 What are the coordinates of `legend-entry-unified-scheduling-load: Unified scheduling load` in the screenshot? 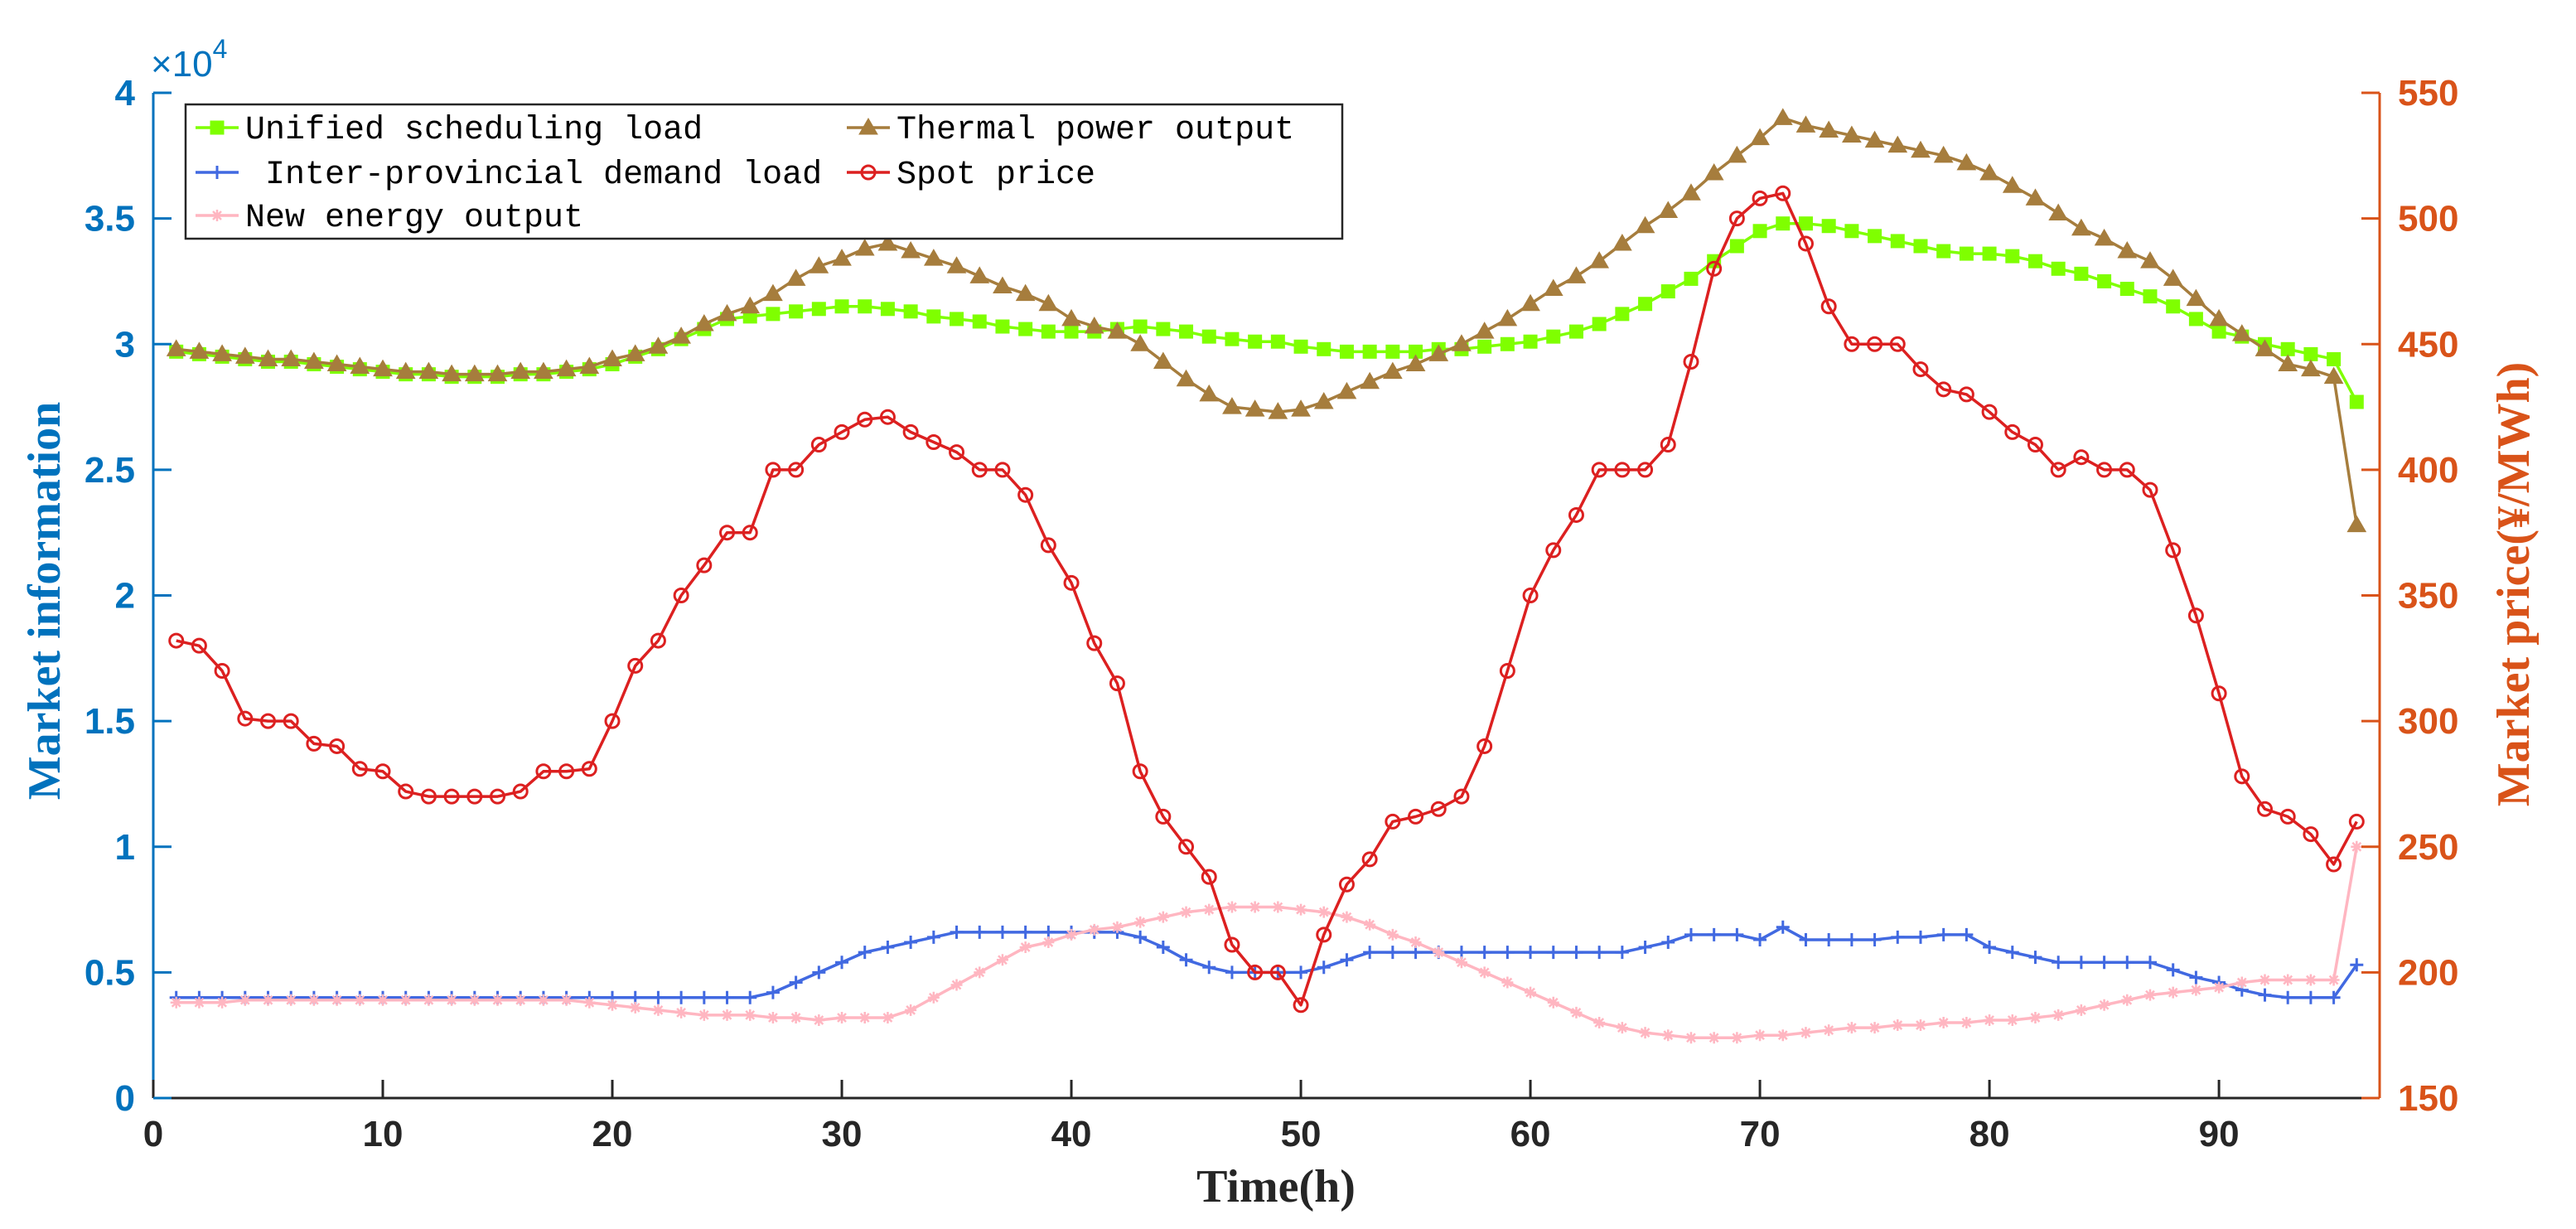 It's located at (449, 130).